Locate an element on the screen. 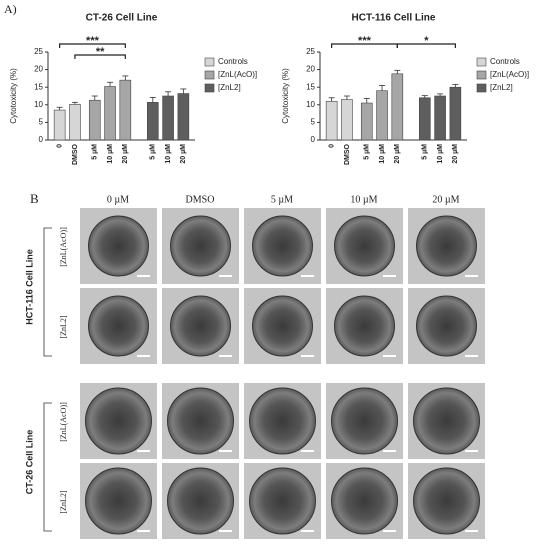  column-header: 10 µM is located at coordinates (363, 199).